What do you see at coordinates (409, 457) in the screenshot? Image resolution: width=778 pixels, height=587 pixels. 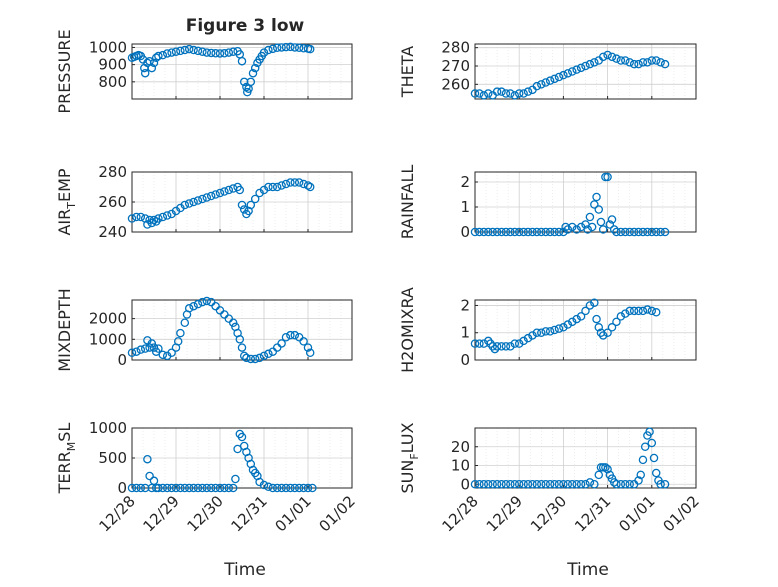 I see `y-axis-label: SUNFLUX` at bounding box center [409, 457].